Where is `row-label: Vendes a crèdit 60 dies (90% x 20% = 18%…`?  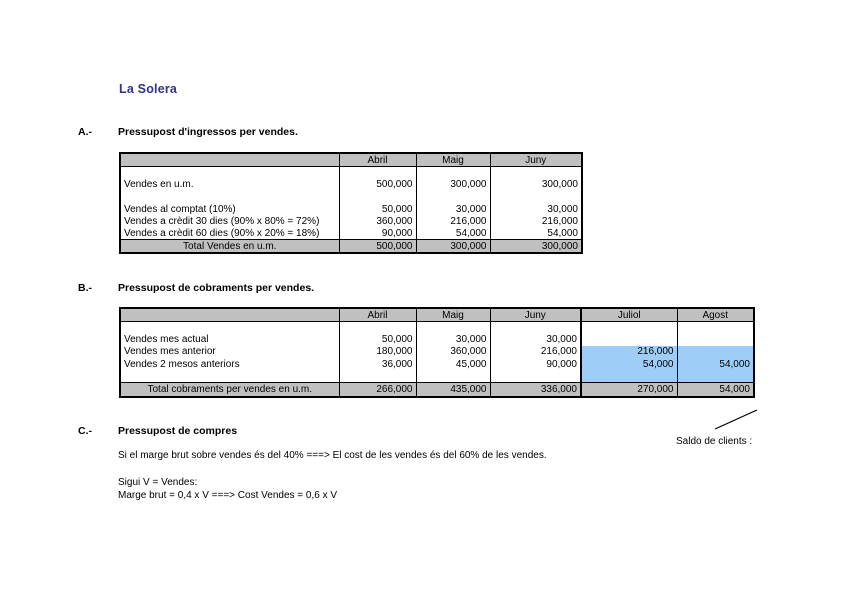
row-label: Vendes a crèdit 60 dies (90% x 20% = 18%… is located at coordinates (229, 233).